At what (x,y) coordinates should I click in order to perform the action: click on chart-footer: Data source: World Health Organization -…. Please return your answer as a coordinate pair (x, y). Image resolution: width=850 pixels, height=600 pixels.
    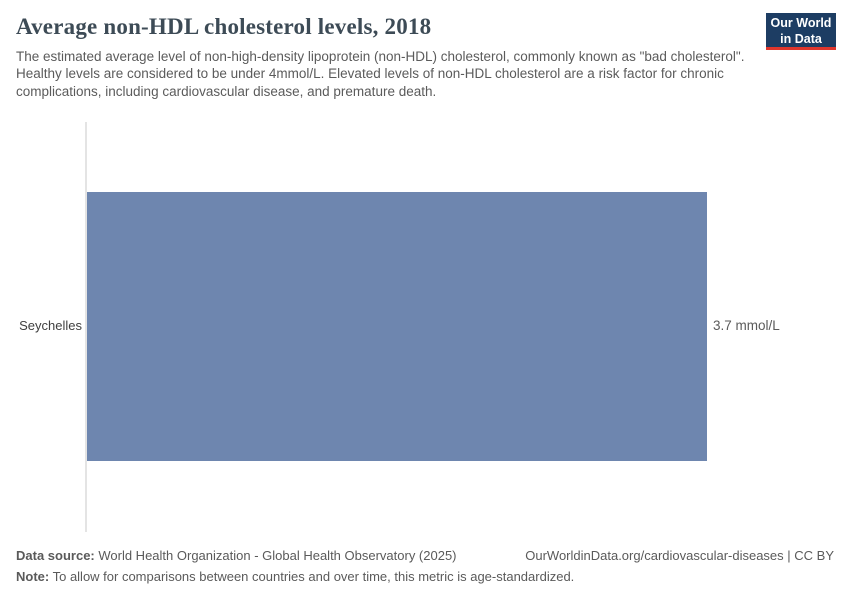
    Looking at the image, I should click on (425, 566).